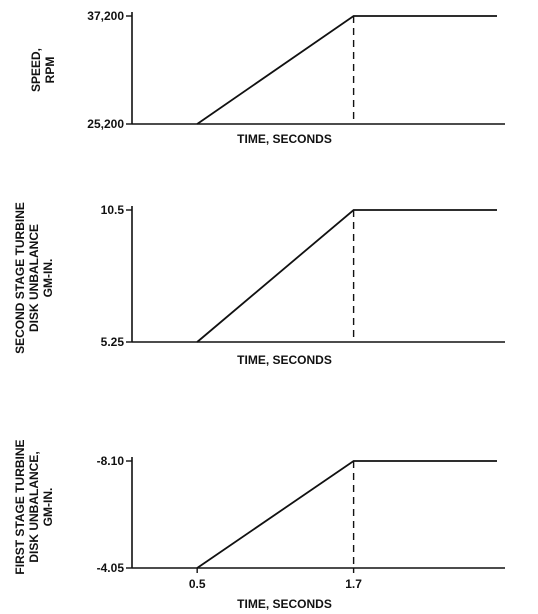 The height and width of the screenshot is (614, 538). Describe the element at coordinates (105, 124) in the screenshot. I see `y-tick-label: 25,200` at that location.